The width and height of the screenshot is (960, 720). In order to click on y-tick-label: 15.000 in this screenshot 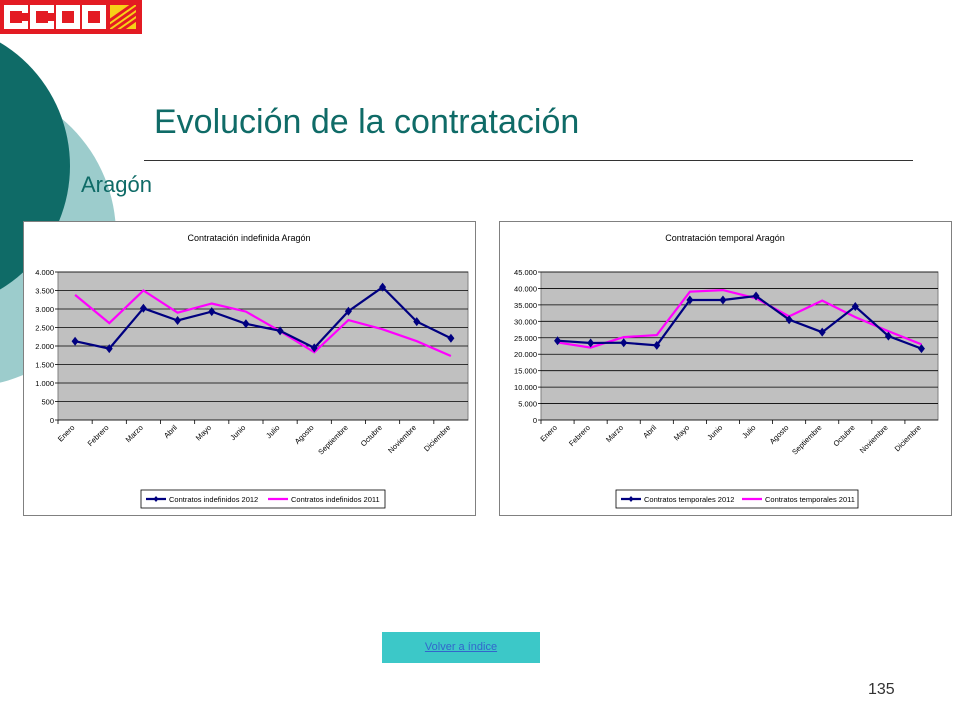, I will do `click(525, 371)`.